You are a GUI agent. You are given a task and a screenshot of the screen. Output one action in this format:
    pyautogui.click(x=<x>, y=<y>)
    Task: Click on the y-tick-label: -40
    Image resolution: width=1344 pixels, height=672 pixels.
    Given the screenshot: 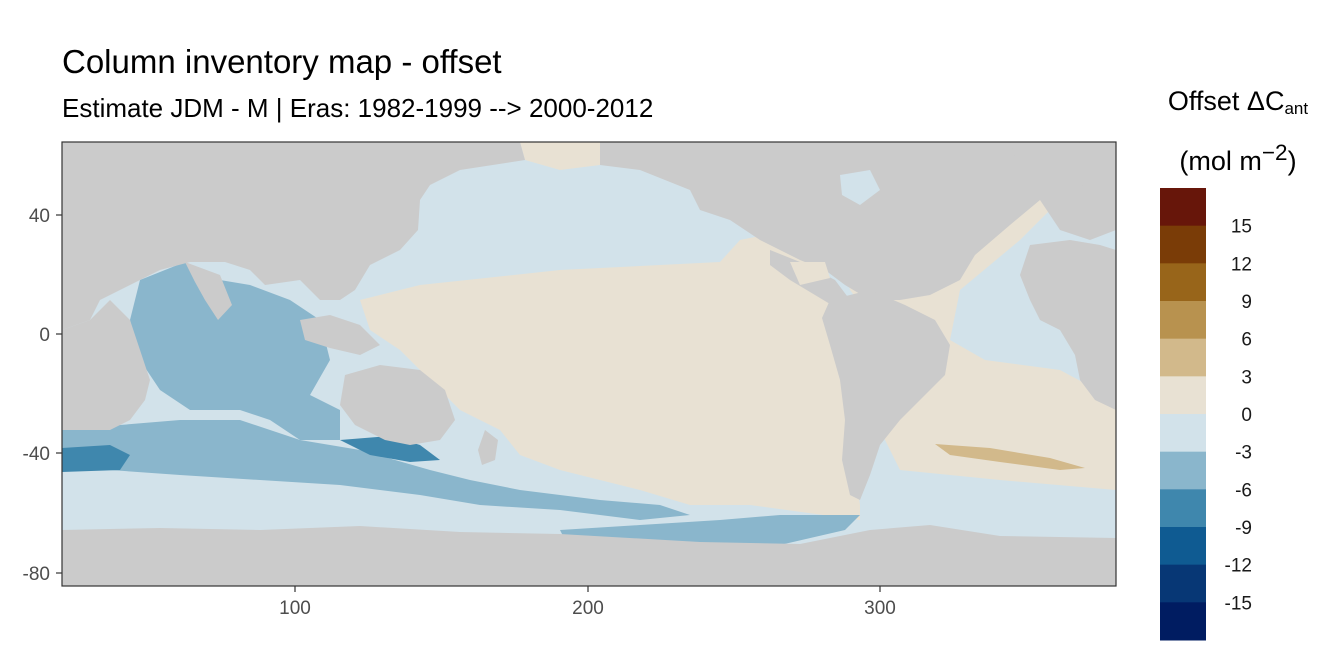 What is the action you would take?
    pyautogui.click(x=36, y=454)
    